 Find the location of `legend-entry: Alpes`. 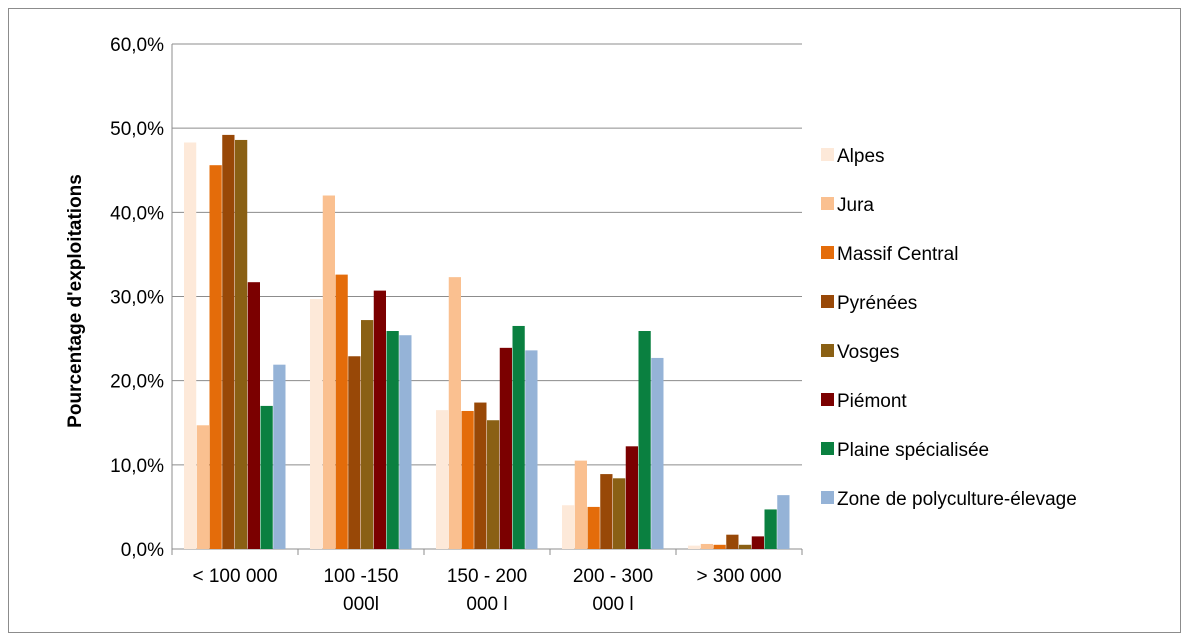

legend-entry: Alpes is located at coordinates (853, 156).